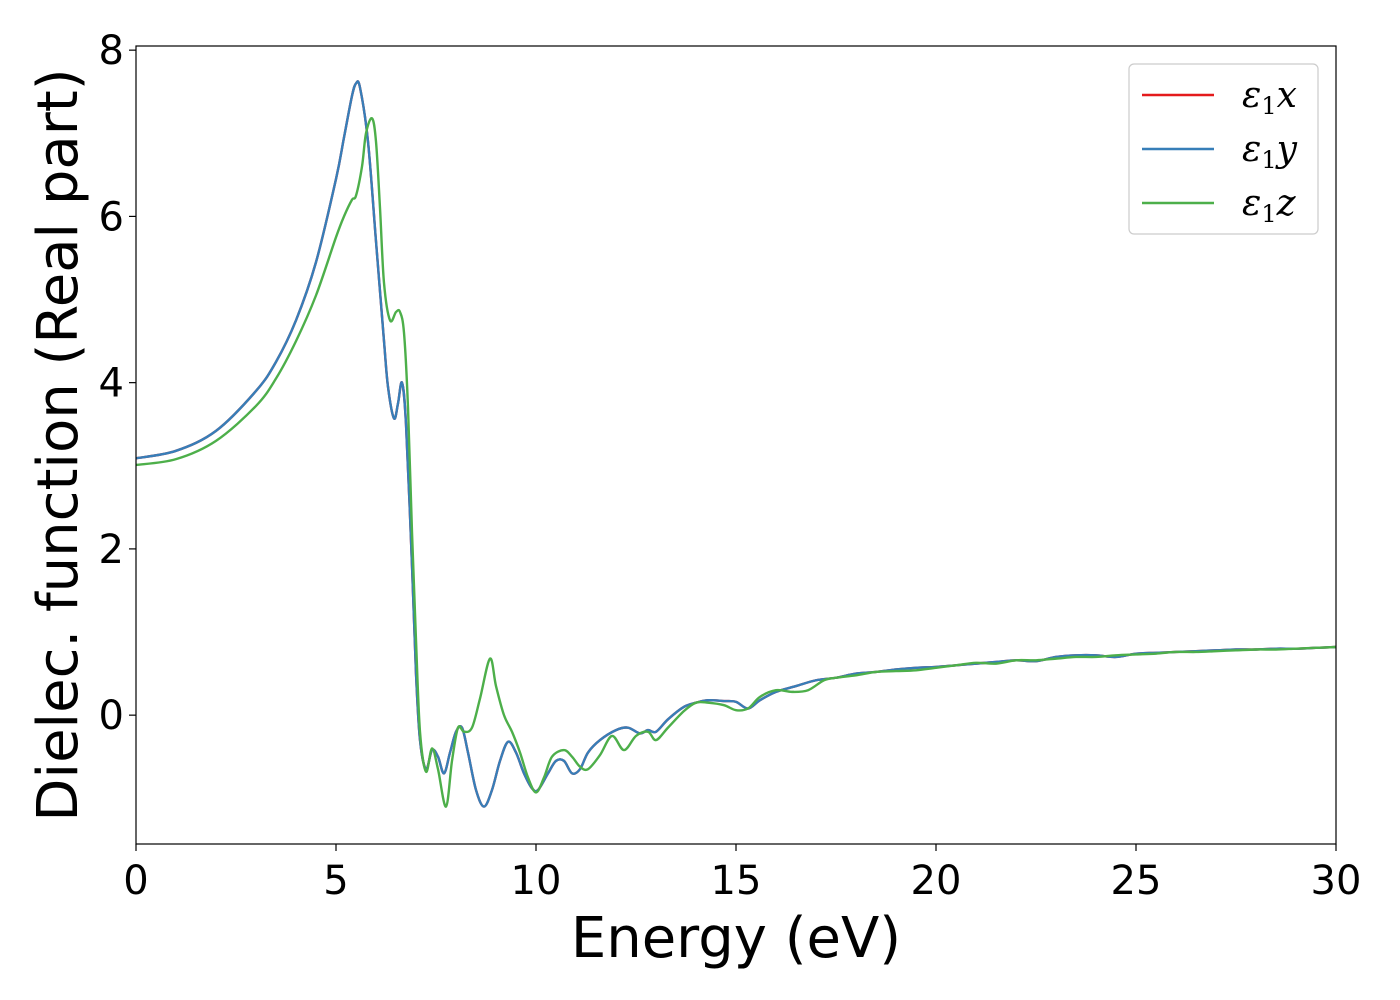 This screenshot has width=1400, height=1000. I want to click on legend-box, so click(1223, 149).